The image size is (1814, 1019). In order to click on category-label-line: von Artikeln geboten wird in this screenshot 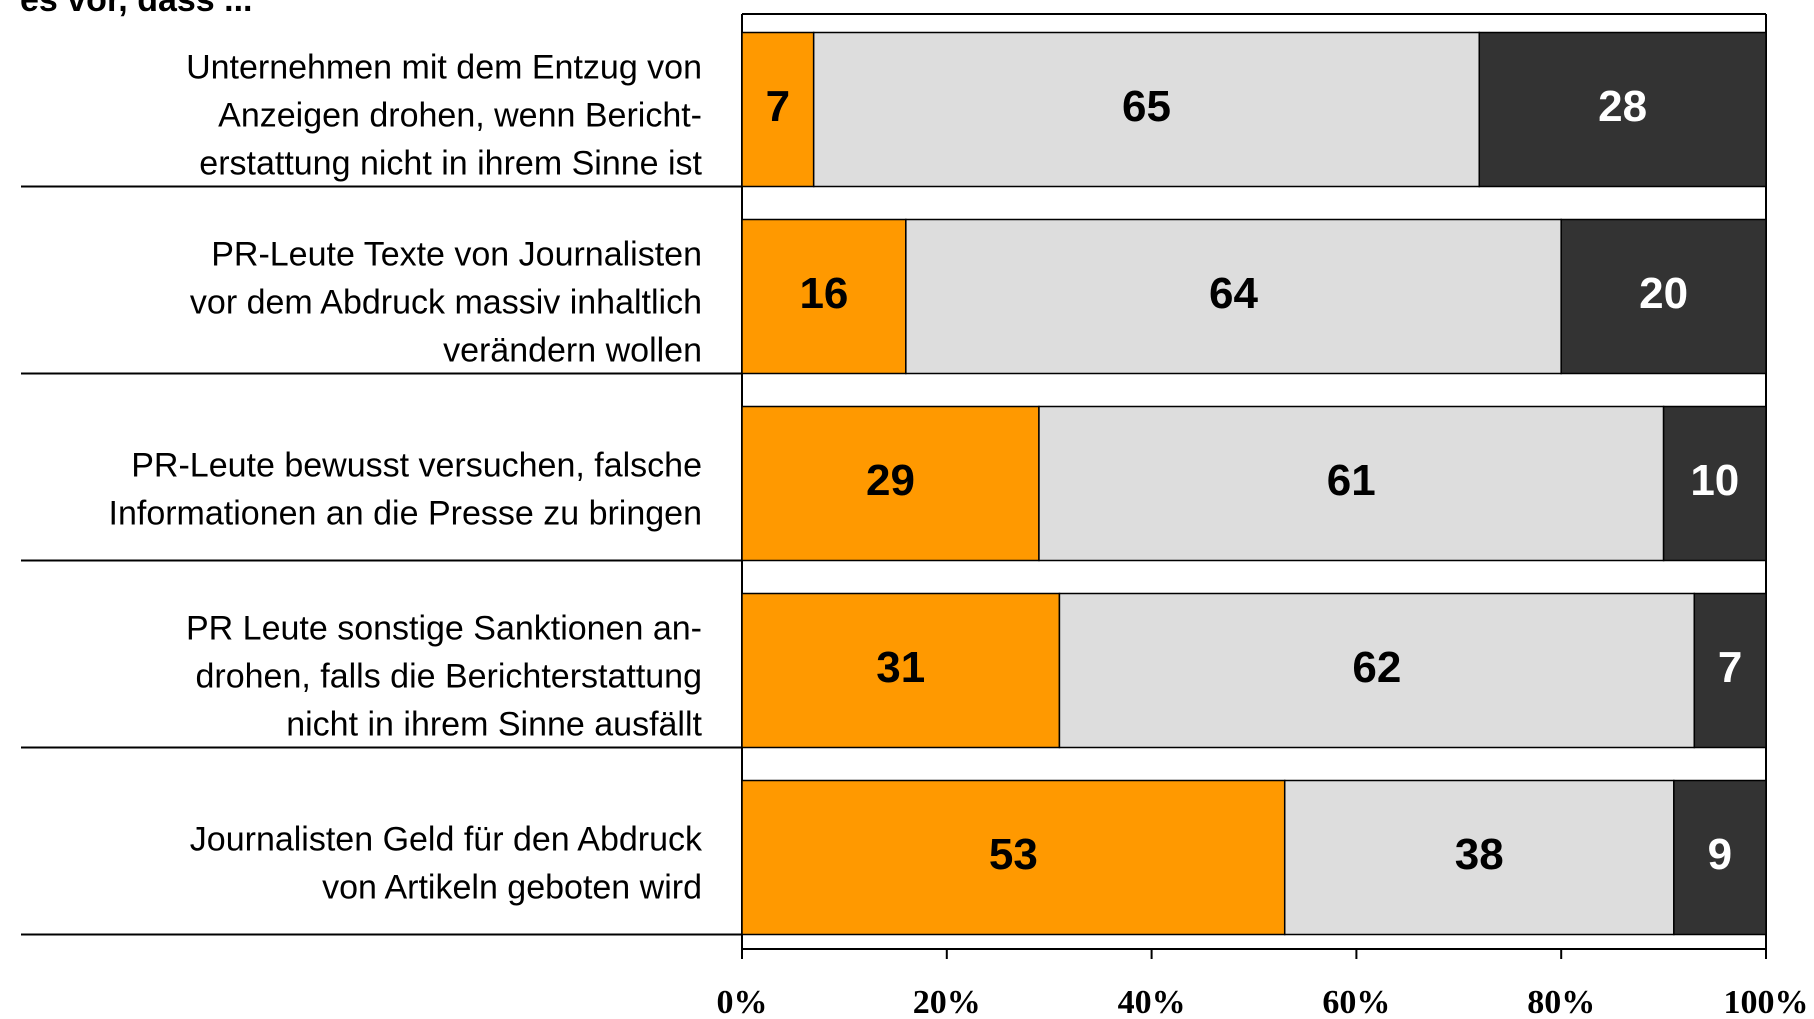, I will do `click(512, 887)`.